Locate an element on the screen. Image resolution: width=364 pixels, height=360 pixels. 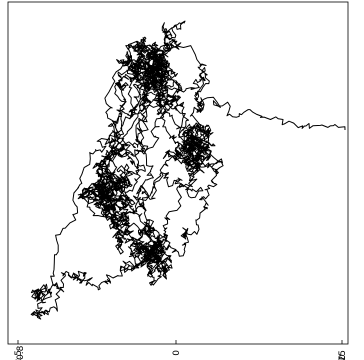
x-tick-label: -2.5 is located at coordinates (19, 355).